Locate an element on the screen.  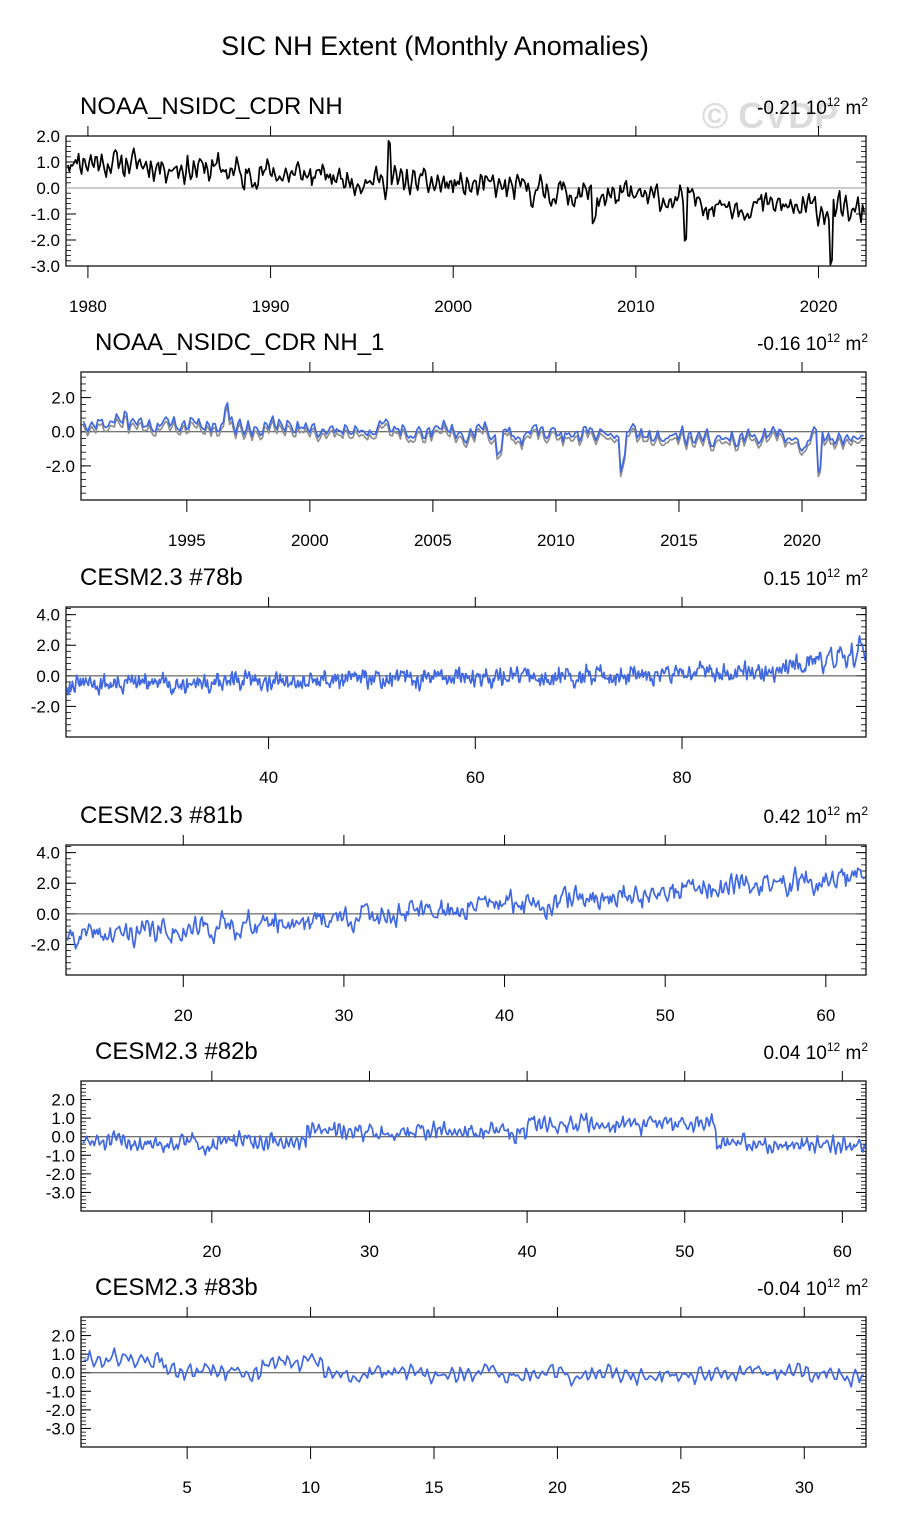
x-tick-label: 25 is located at coordinates (680, 1487).